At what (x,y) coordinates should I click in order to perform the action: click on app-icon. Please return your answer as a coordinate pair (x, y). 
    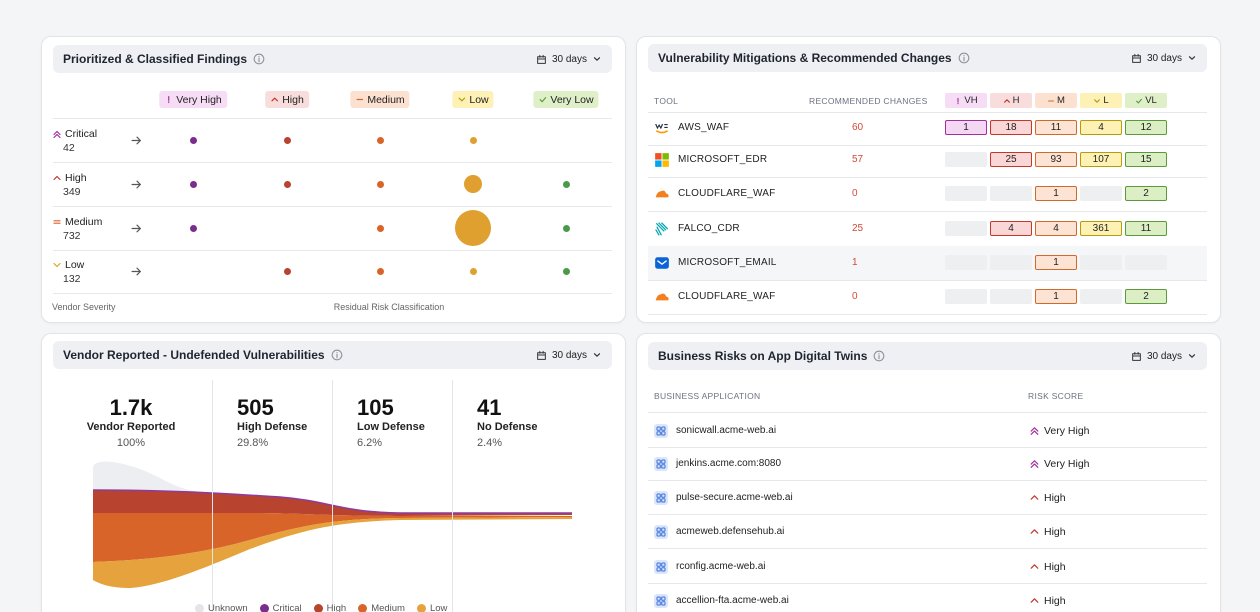
    Looking at the image, I should click on (661, 498).